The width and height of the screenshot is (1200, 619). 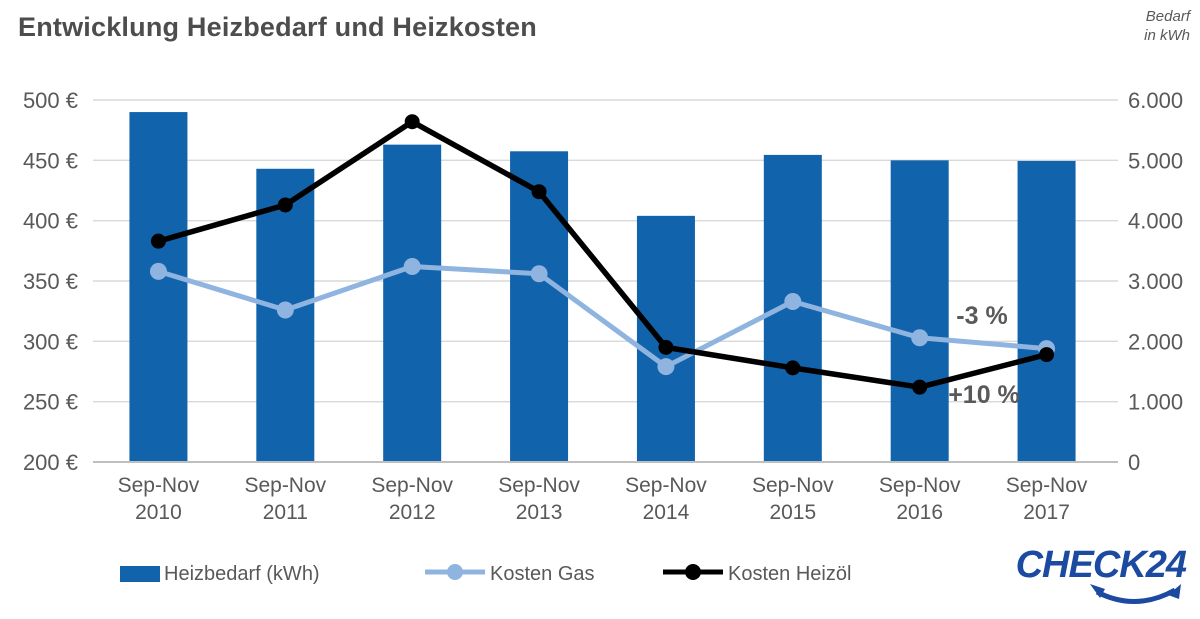 What do you see at coordinates (1167, 16) in the screenshot?
I see `right-axis-note-line1: Bedarf` at bounding box center [1167, 16].